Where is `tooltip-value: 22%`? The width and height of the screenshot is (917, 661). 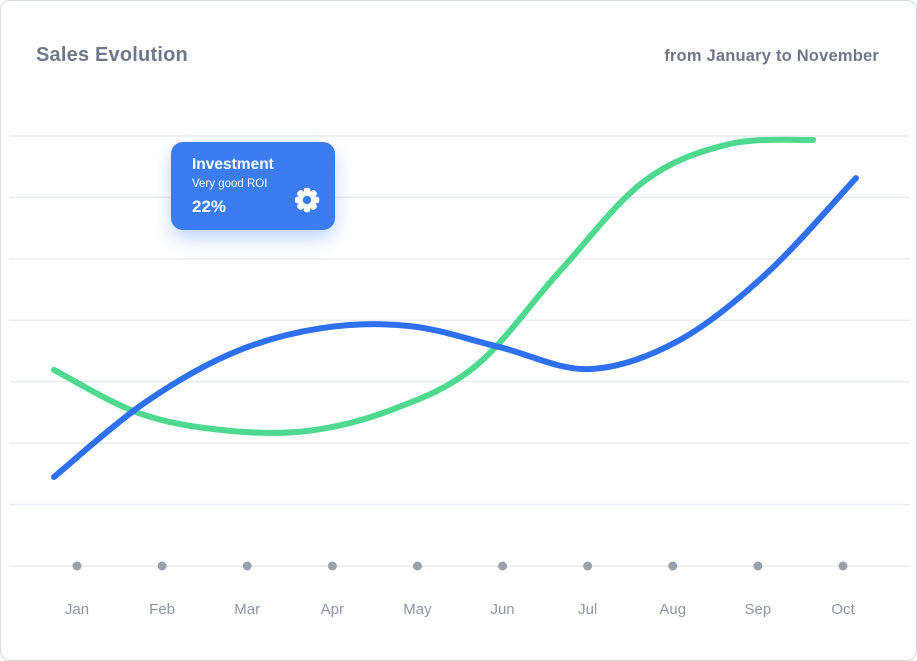 tooltip-value: 22% is located at coordinates (209, 206).